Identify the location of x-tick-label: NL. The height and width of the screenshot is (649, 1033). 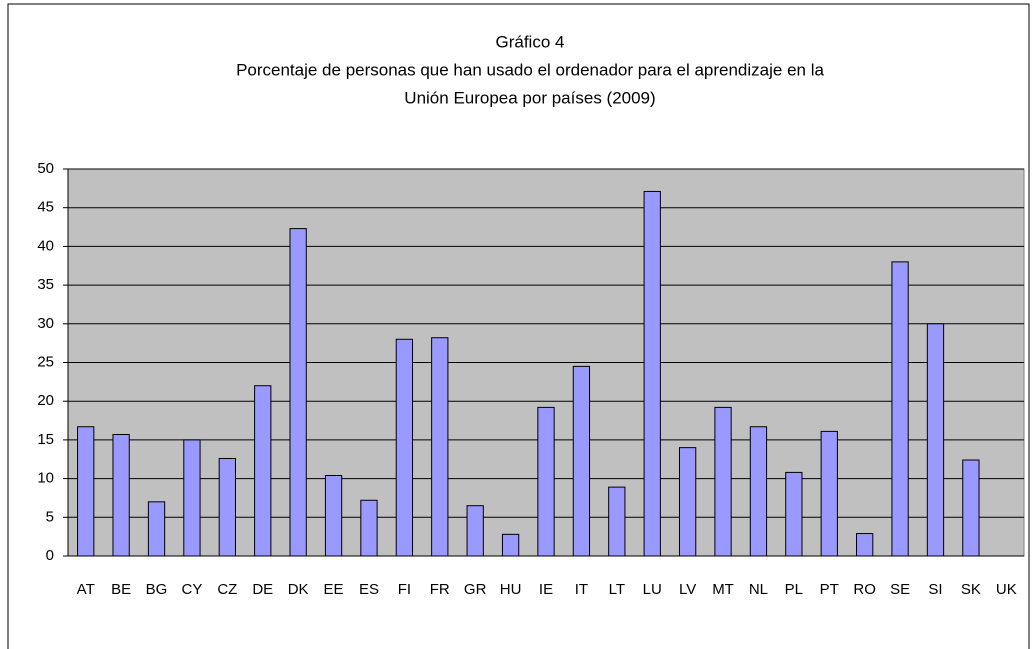
(758, 589).